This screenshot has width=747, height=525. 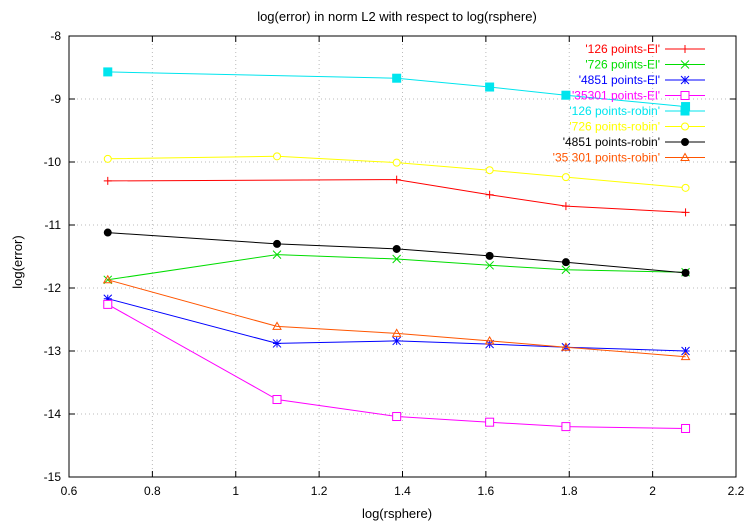 I want to click on legend-entry: '726 points-El', so click(x=645, y=65).